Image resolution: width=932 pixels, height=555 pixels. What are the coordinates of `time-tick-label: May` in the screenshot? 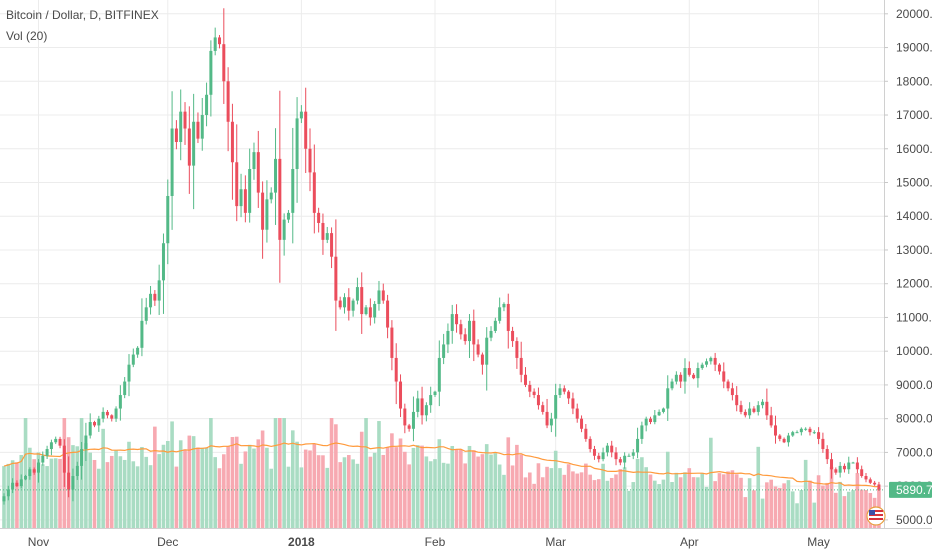 It's located at (818, 542).